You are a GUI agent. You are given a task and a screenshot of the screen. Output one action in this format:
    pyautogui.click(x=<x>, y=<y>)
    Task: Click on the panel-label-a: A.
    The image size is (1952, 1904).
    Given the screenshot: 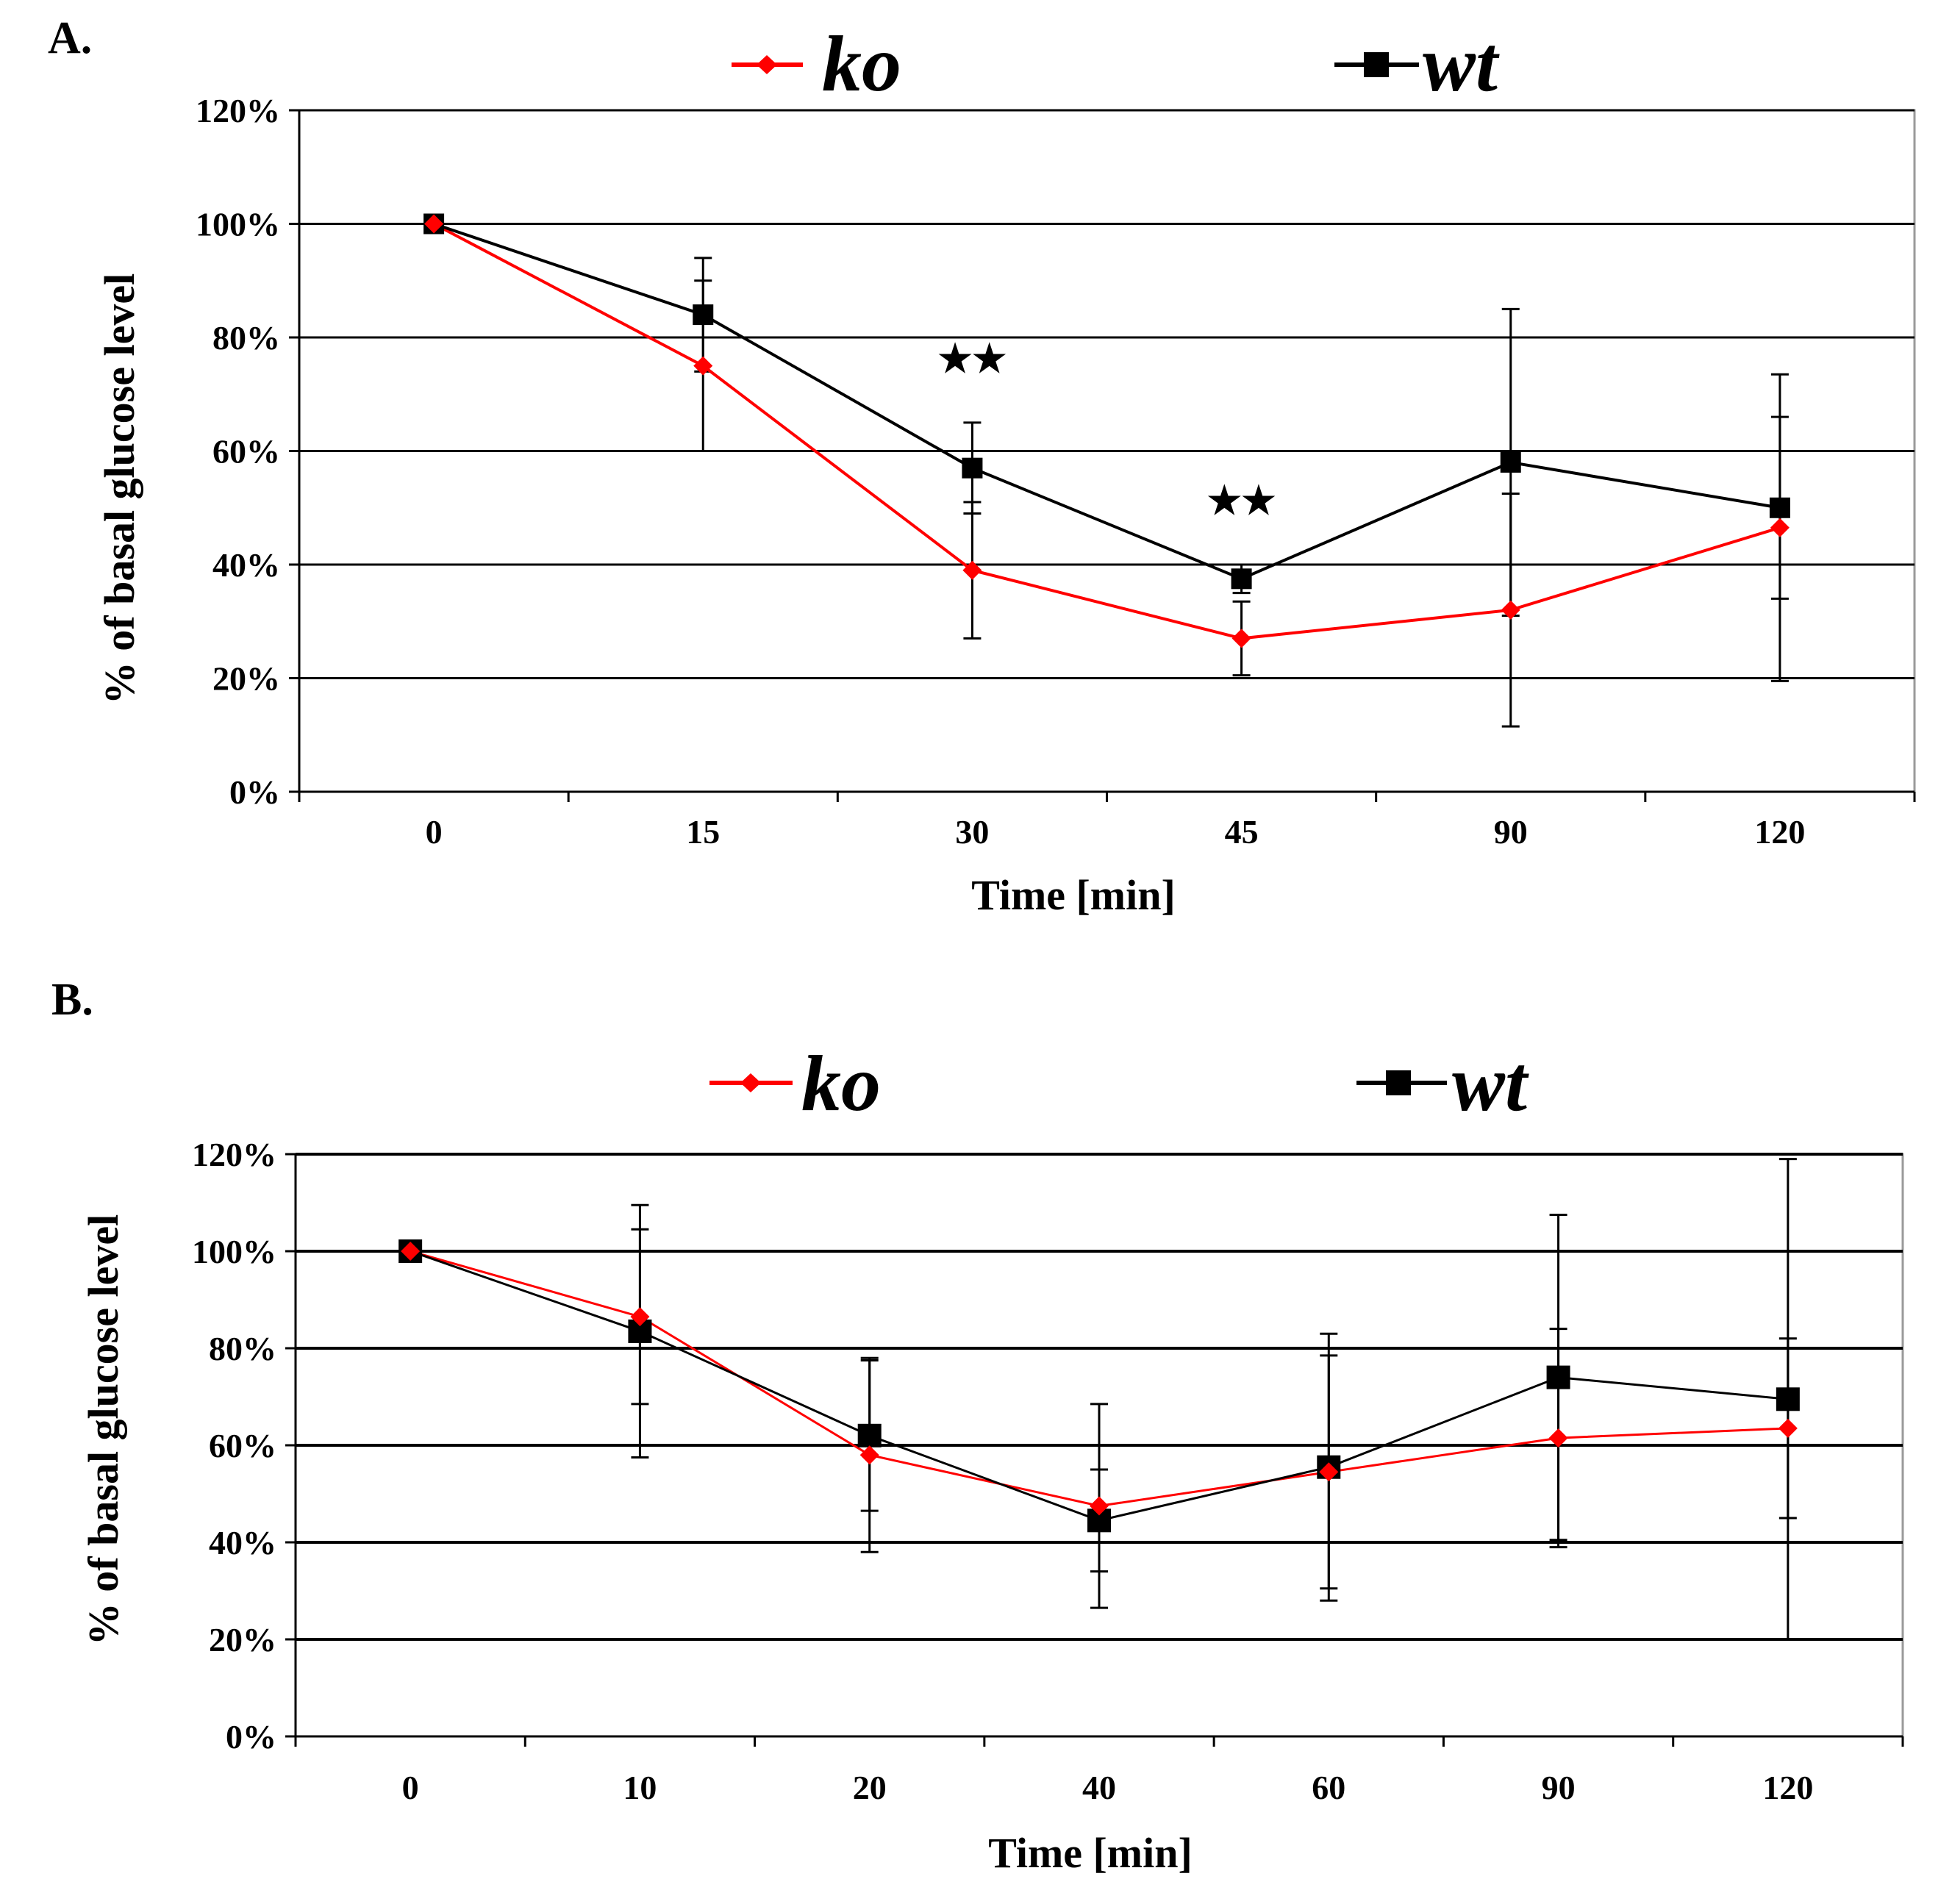 What is the action you would take?
    pyautogui.click(x=70, y=38)
    